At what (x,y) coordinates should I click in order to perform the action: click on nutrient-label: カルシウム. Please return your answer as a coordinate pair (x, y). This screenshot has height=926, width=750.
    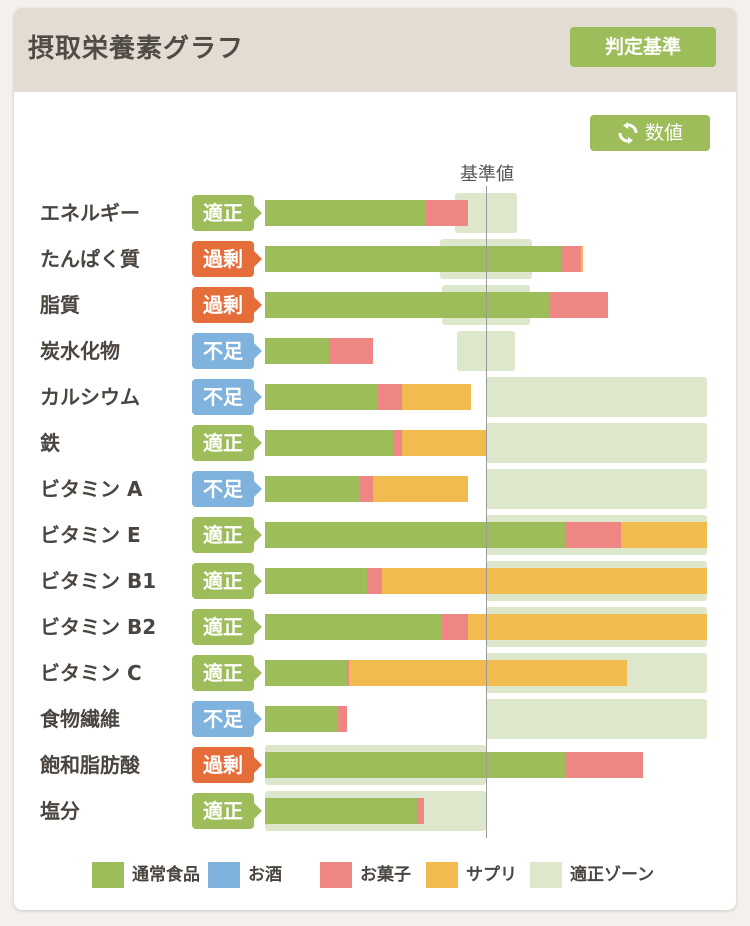
    Looking at the image, I should click on (90, 397).